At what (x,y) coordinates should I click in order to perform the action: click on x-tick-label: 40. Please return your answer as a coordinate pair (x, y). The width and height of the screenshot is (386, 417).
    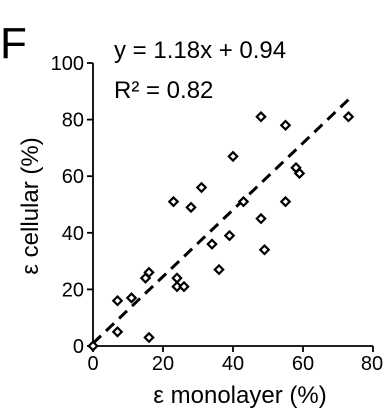
    Looking at the image, I should click on (233, 364).